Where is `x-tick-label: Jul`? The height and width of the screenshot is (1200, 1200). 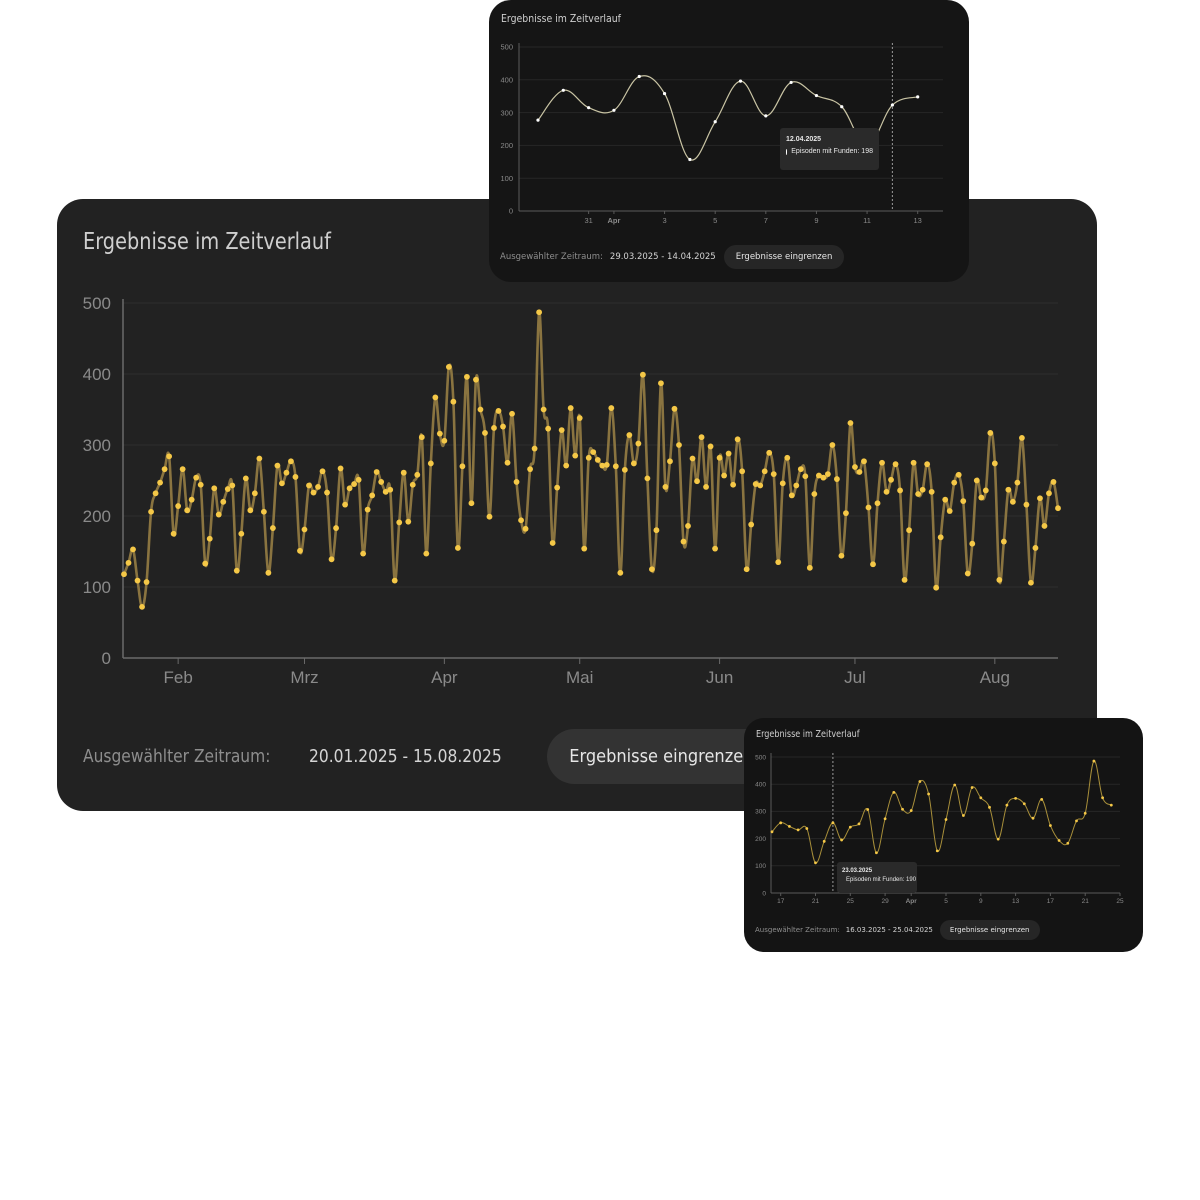
x-tick-label: Jul is located at coordinates (855, 677).